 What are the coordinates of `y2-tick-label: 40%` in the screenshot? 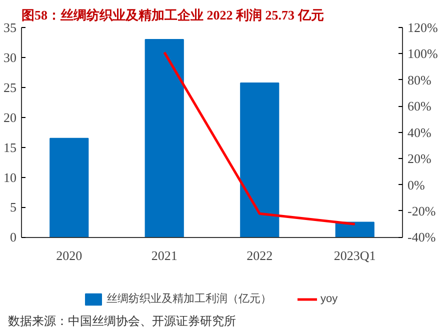 It's located at (420, 132).